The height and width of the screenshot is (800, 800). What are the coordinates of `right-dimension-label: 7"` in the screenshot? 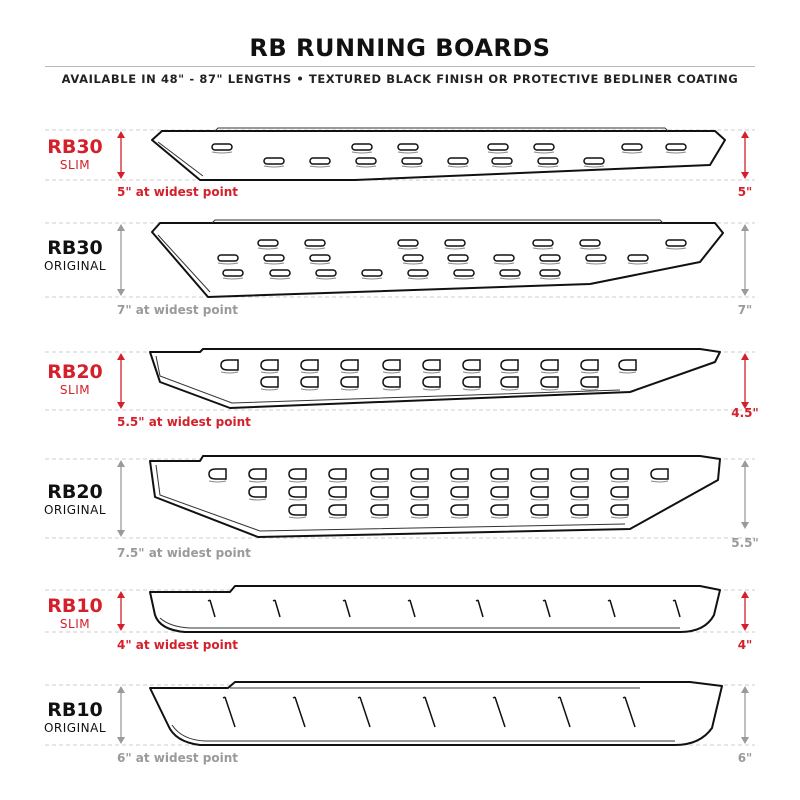 It's located at (745, 310).